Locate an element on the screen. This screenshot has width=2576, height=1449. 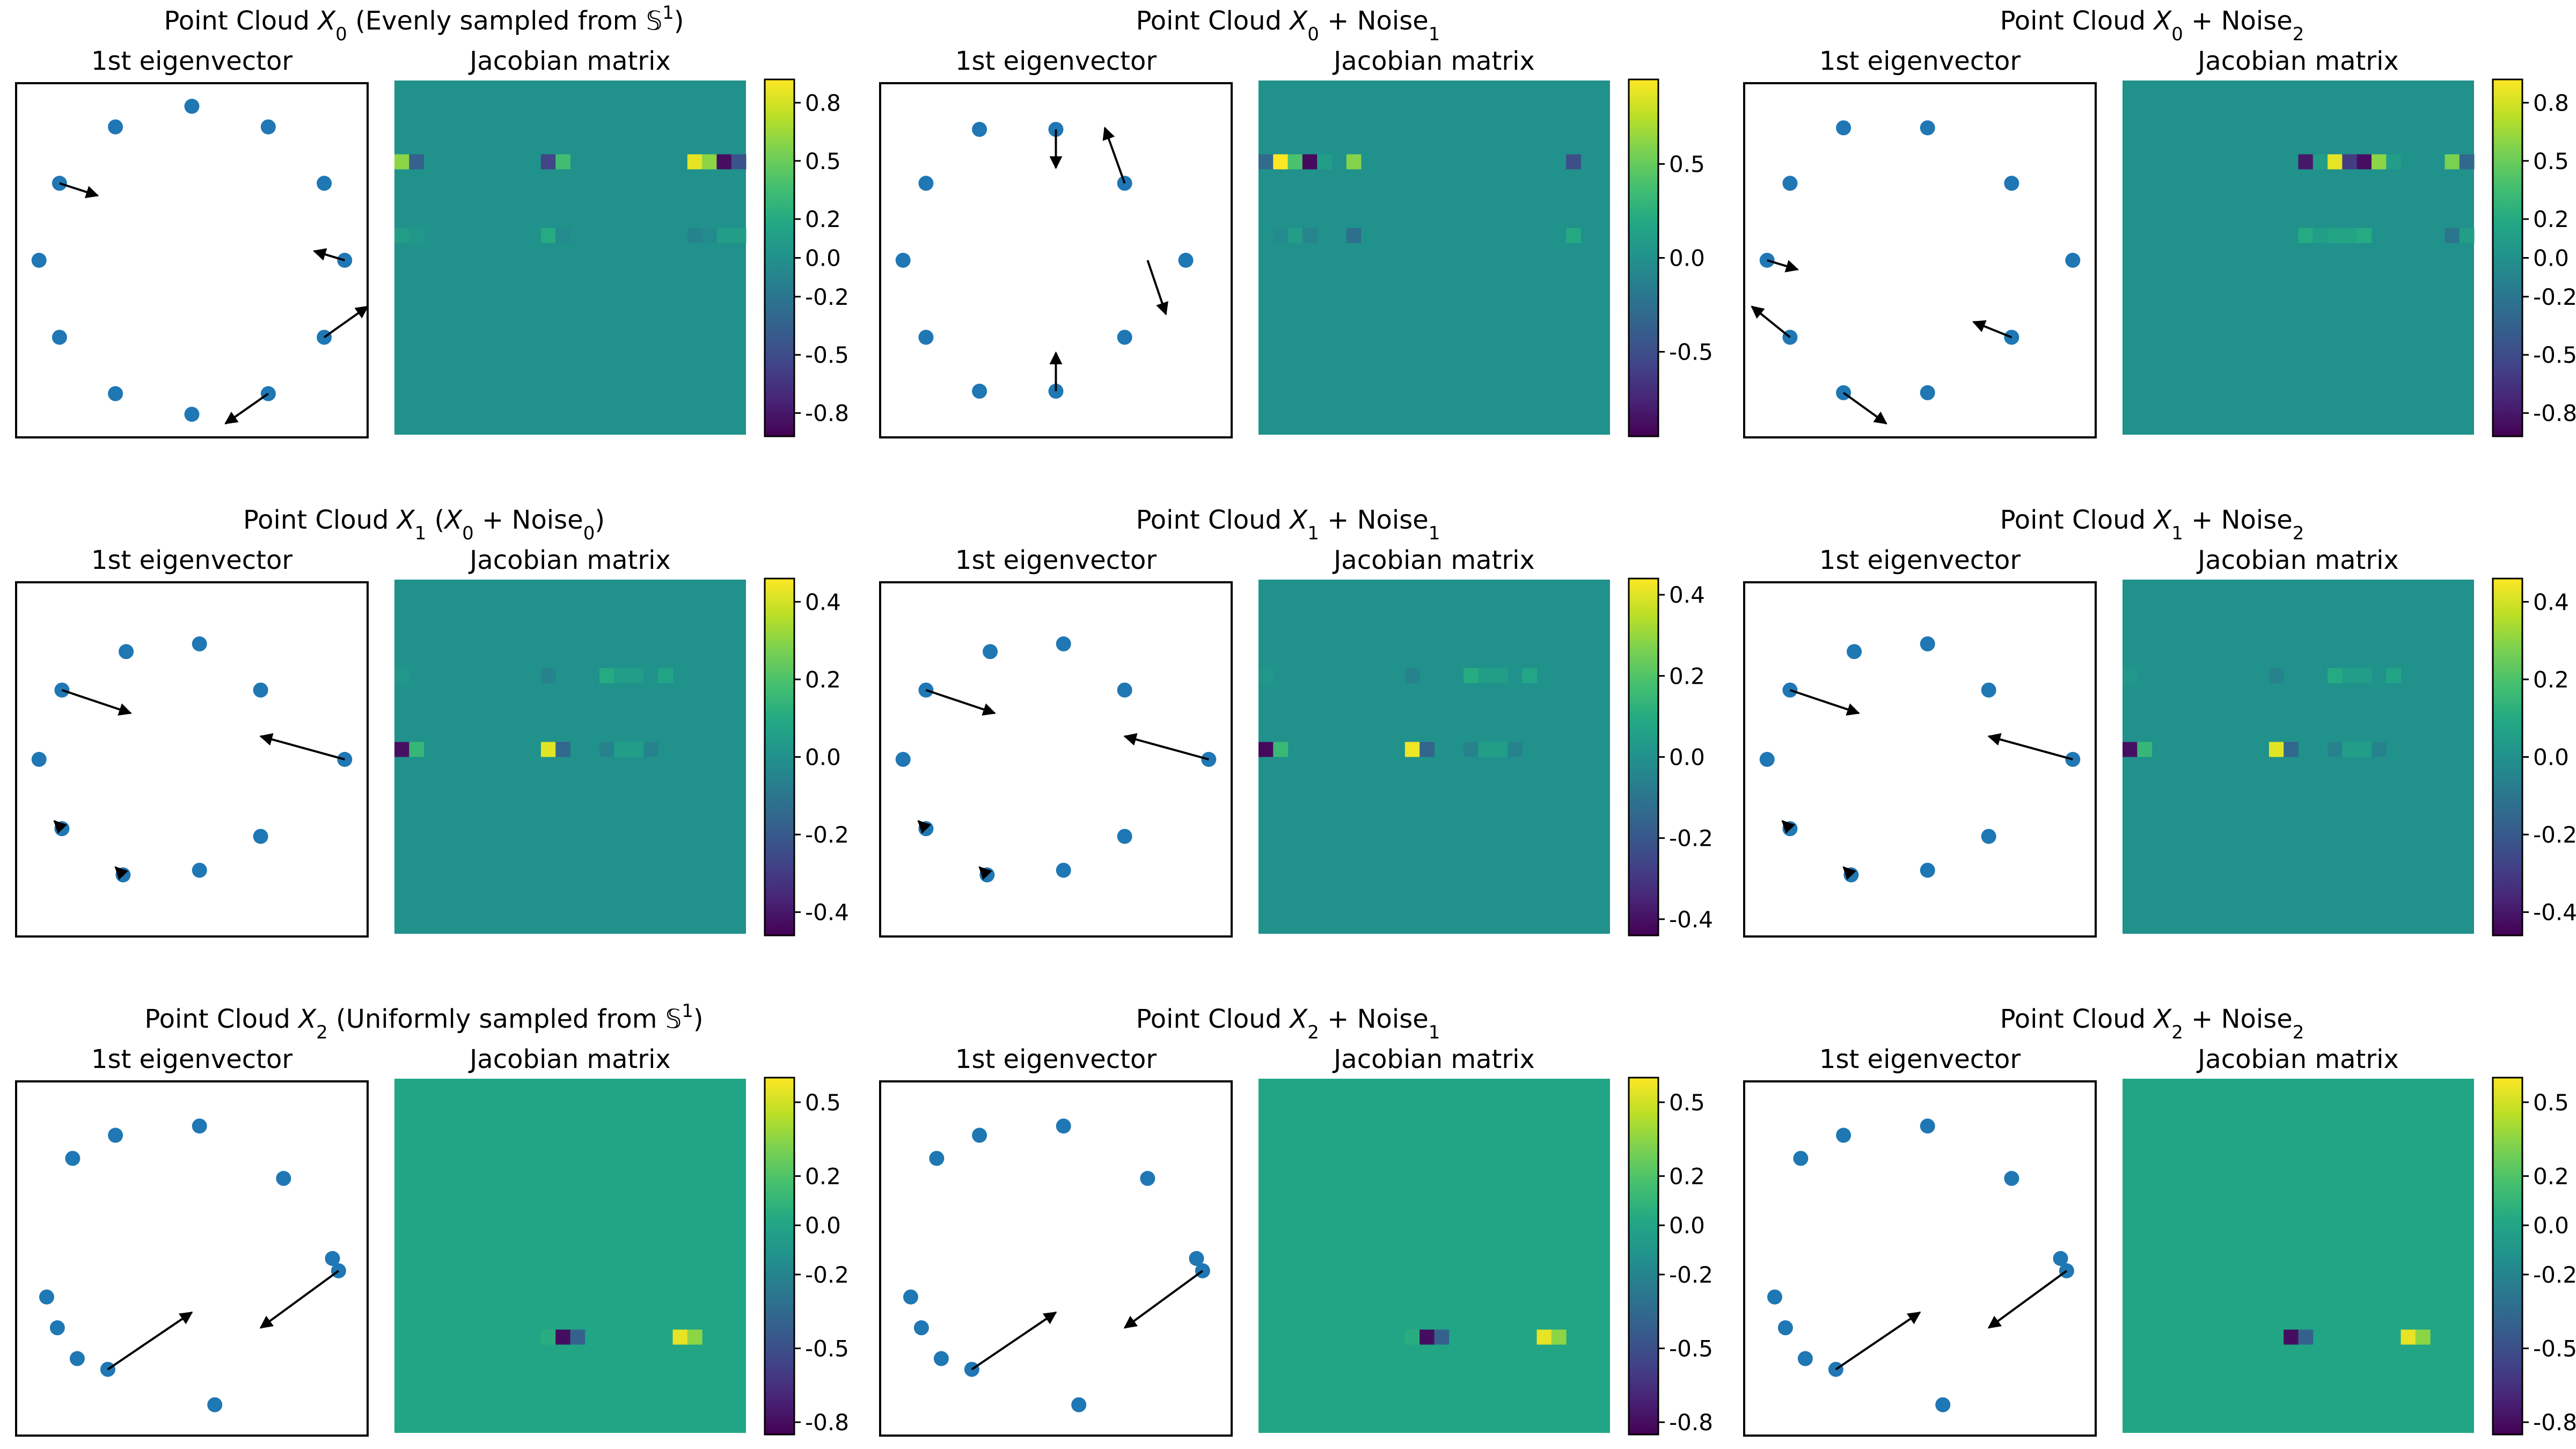
title-text: Point Cloud is located at coordinates (2077, 21).